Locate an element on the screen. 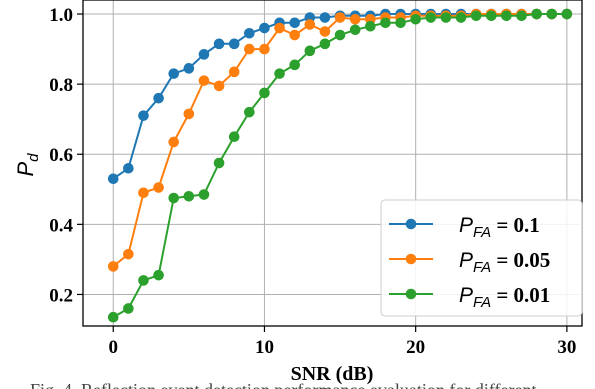 This screenshot has width=595, height=389. legend-item: PFA = 0.1 is located at coordinates (464, 227).